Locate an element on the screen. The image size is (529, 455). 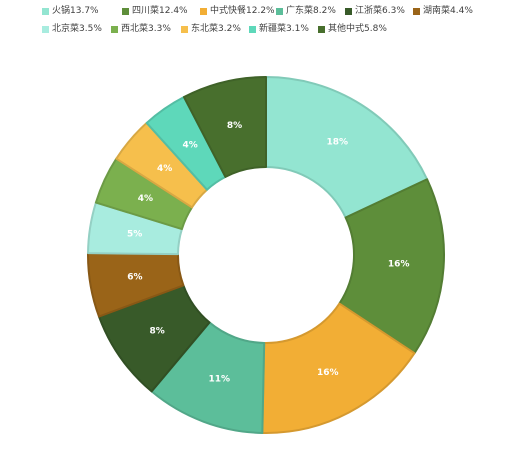
slice-data-label: 6% is located at coordinates (134, 278).